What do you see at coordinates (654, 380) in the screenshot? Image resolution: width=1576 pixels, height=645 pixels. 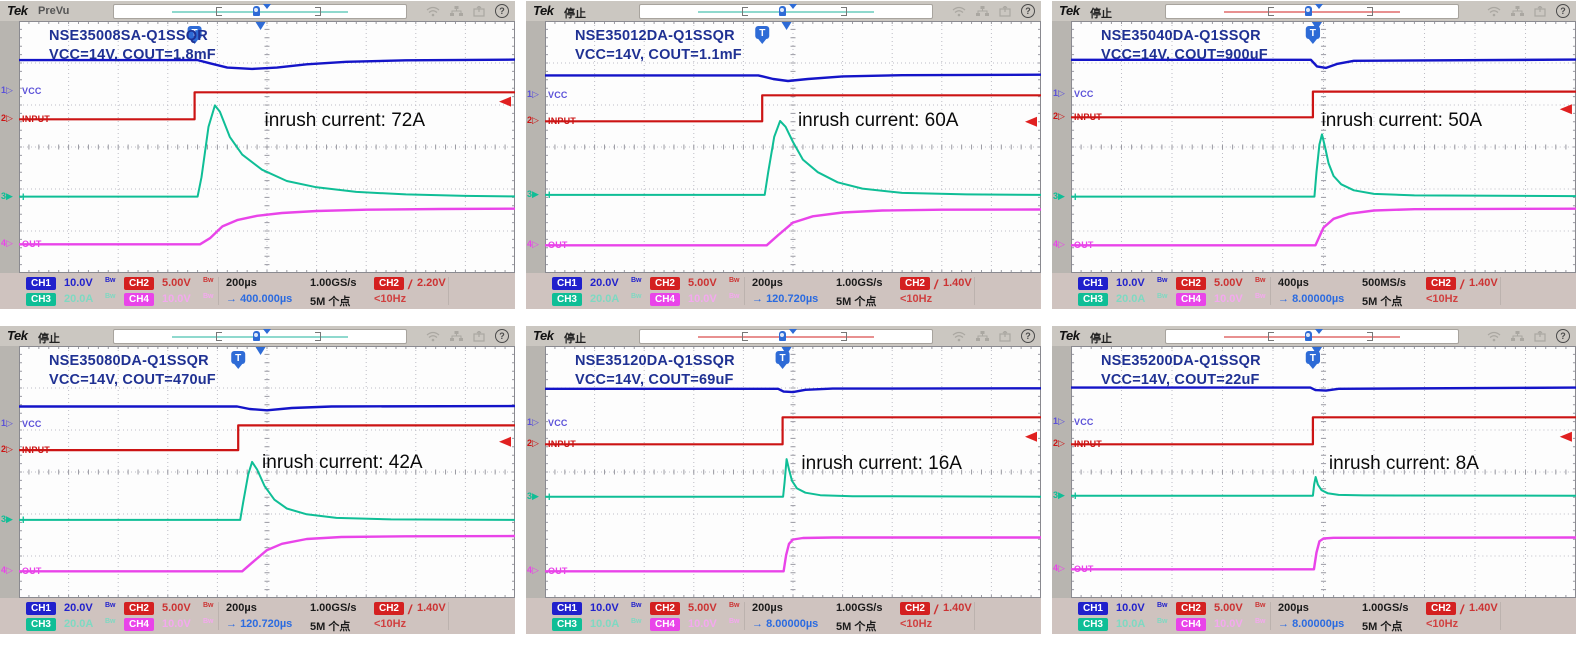 I see `device-test-conditions: VCC=14V, COUT=69uF` at bounding box center [654, 380].